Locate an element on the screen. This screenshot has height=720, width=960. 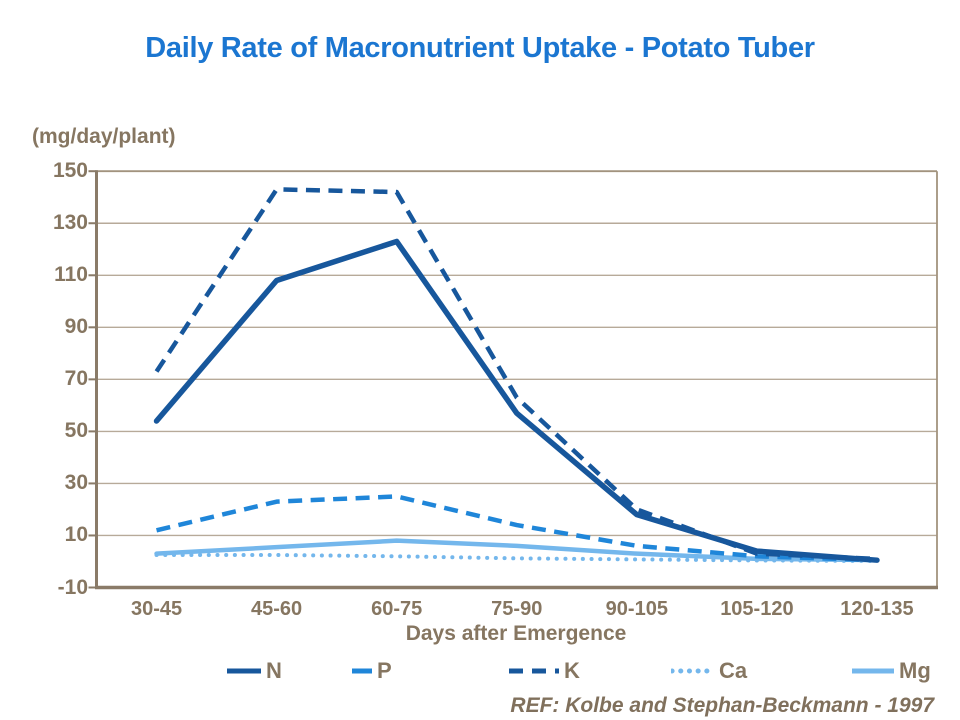
y-tick-label: 110 is located at coordinates (71, 275).